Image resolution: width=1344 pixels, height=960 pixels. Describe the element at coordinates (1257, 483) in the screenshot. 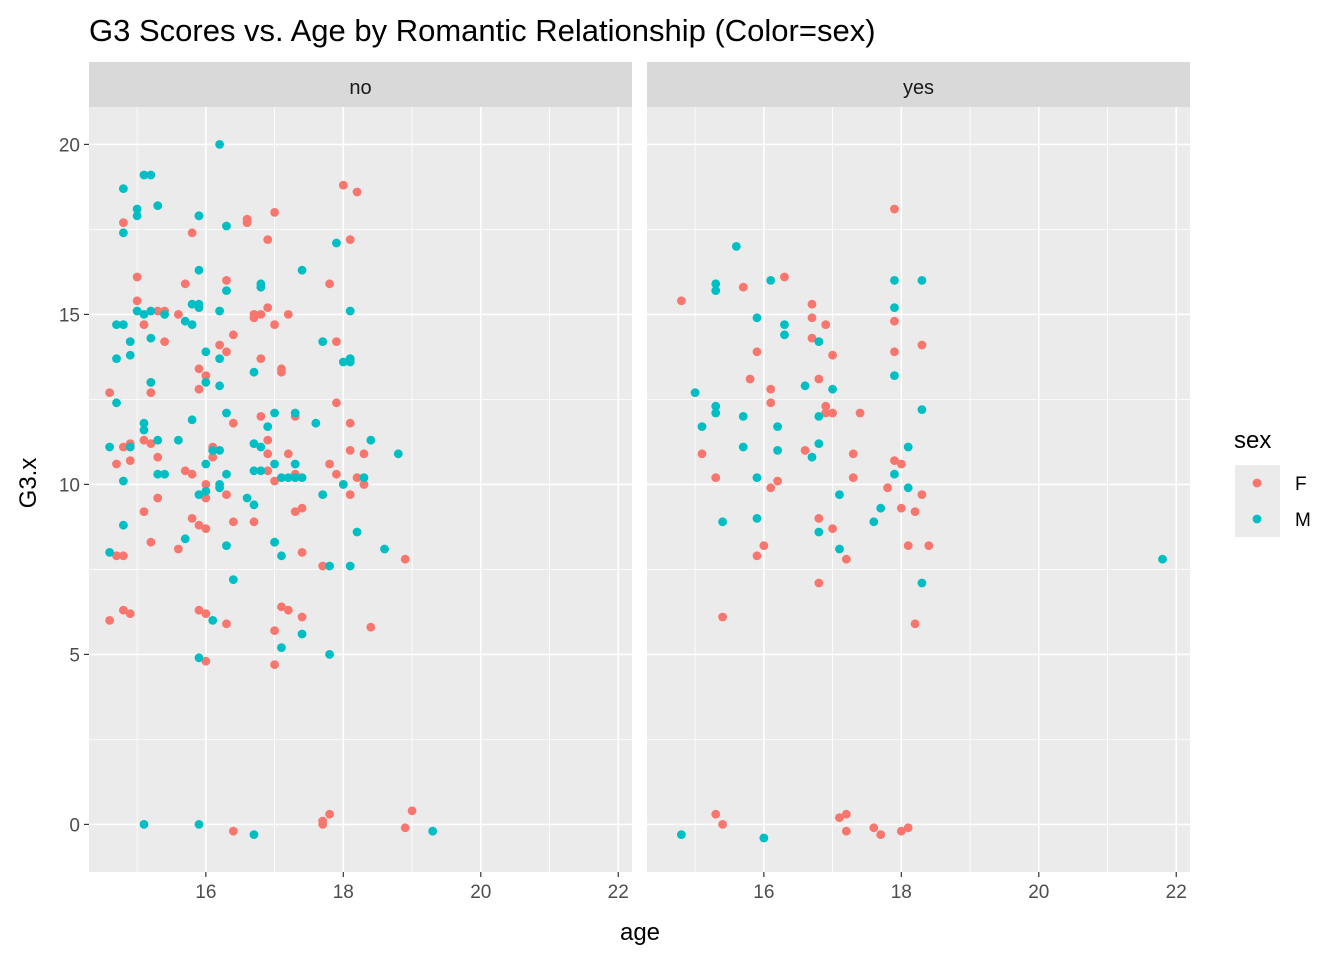

I see `legend-key-swatch` at that location.